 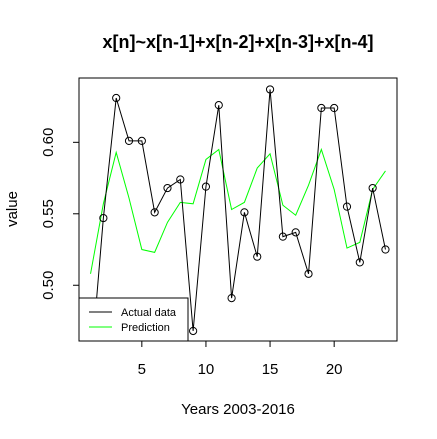 I want to click on x-axis-label: Years 2003-2016, so click(x=238, y=409).